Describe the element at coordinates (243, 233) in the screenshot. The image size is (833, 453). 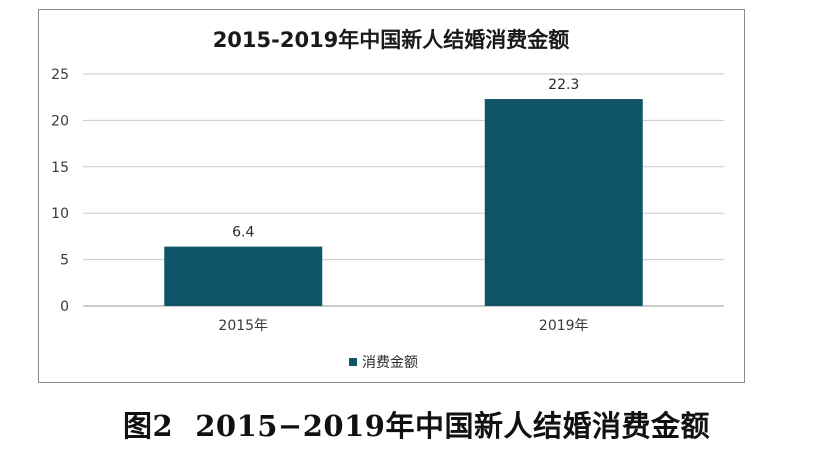
I see `data-label: 6.4` at that location.